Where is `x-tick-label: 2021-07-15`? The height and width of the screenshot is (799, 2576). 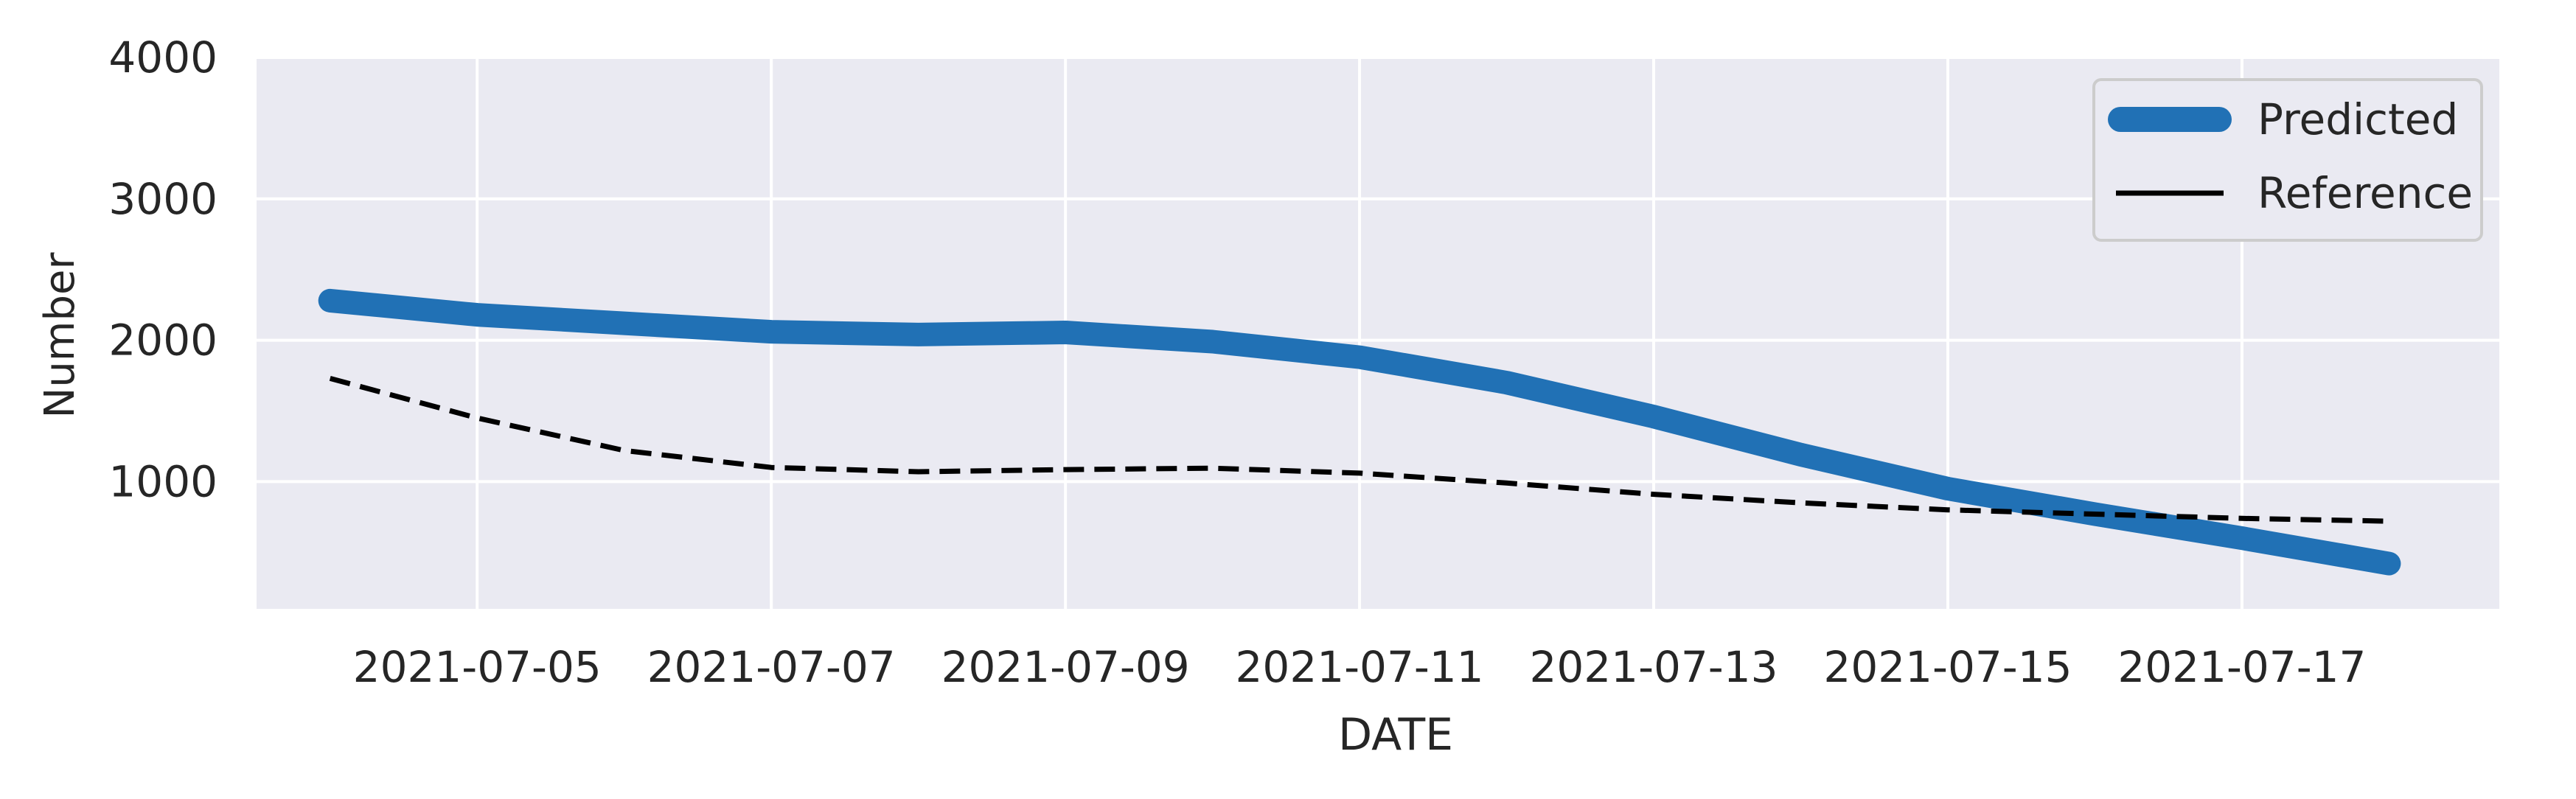 x-tick-label: 2021-07-15 is located at coordinates (1947, 667).